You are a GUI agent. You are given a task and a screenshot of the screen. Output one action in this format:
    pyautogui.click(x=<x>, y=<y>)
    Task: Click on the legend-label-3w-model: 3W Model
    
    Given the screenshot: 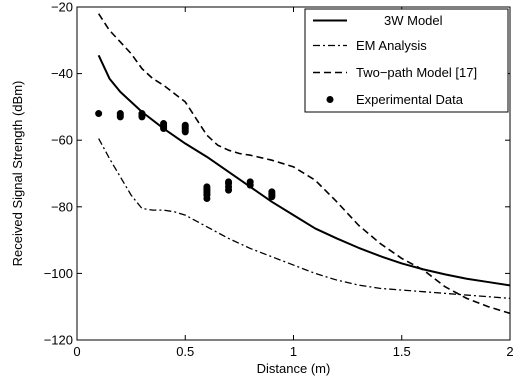 What is the action you would take?
    pyautogui.click(x=413, y=20)
    